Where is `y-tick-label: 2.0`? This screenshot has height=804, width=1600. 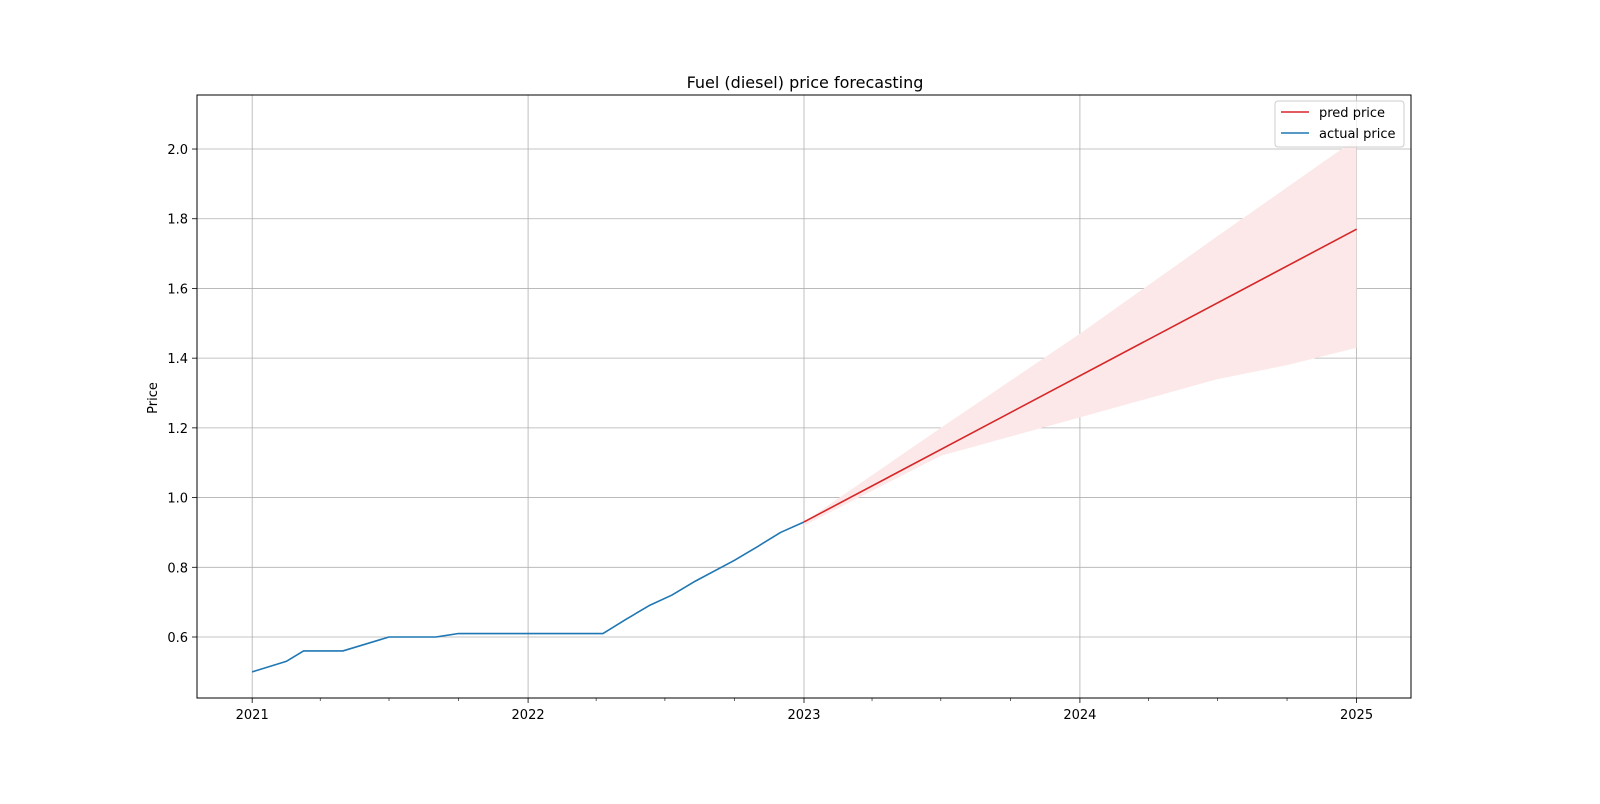
y-tick-label: 2.0 is located at coordinates (177, 150).